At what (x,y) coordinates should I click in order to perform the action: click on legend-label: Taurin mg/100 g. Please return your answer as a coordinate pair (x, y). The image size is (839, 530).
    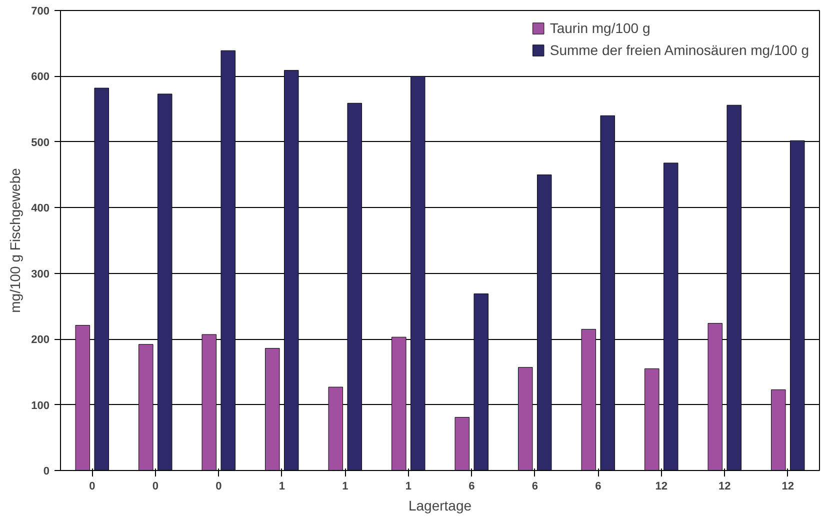
    Looking at the image, I should click on (600, 28).